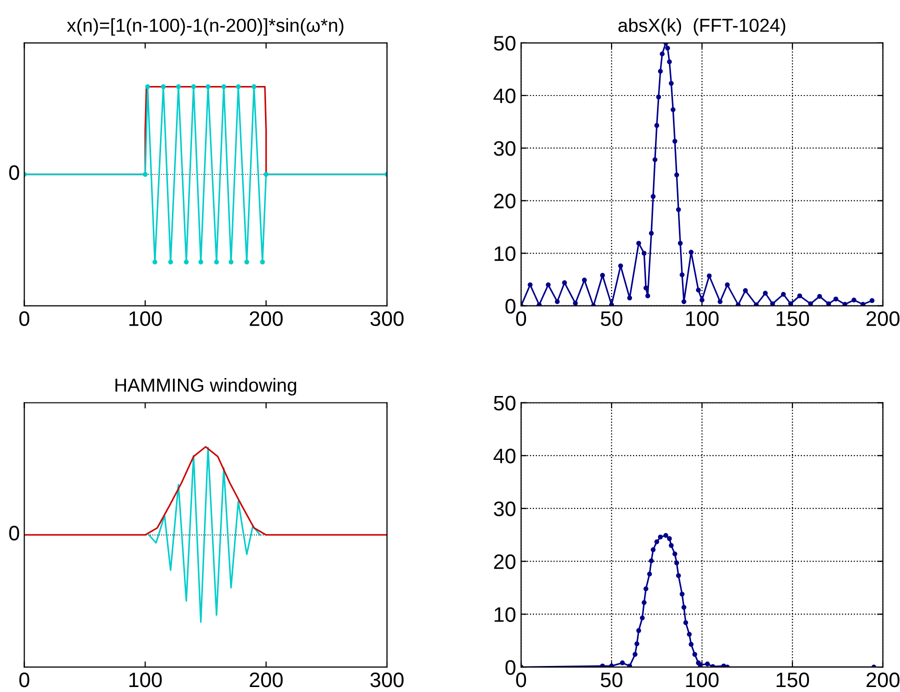 The image size is (900, 692). What do you see at coordinates (702, 27) in the screenshot?
I see `chart-title: absX(k) (FFT-1024)` at bounding box center [702, 27].